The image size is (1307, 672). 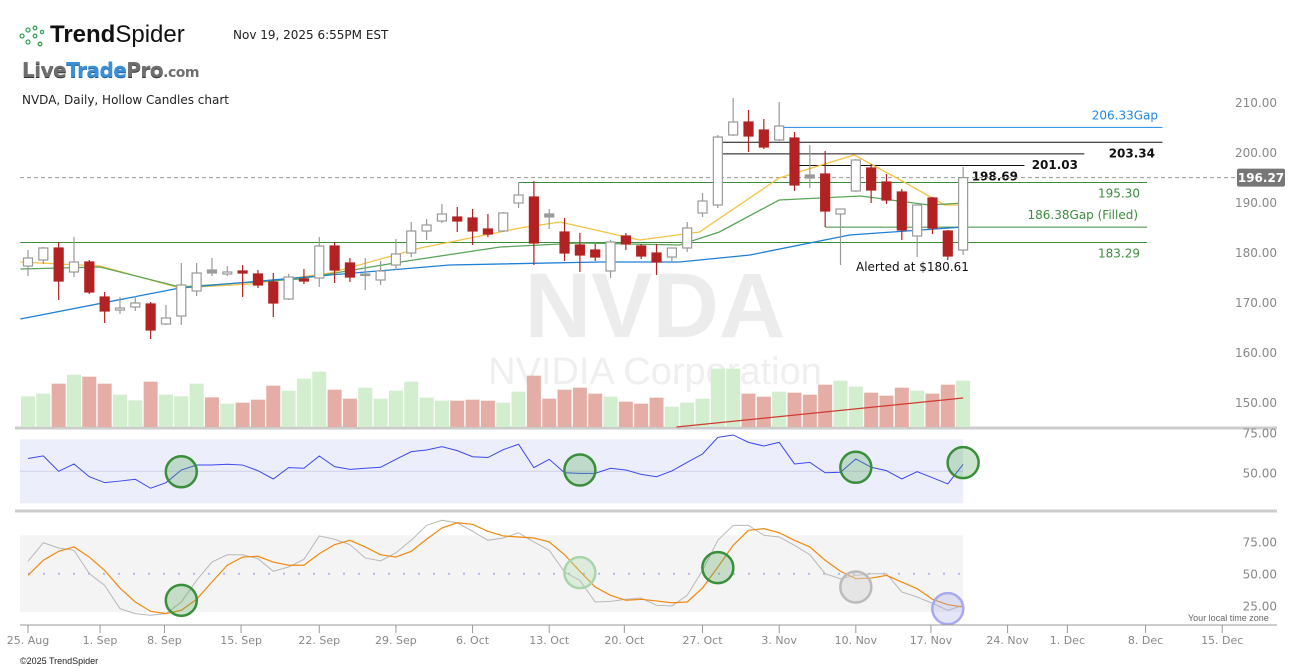 What do you see at coordinates (1256, 353) in the screenshot?
I see `price-axis-label: 160.00` at bounding box center [1256, 353].